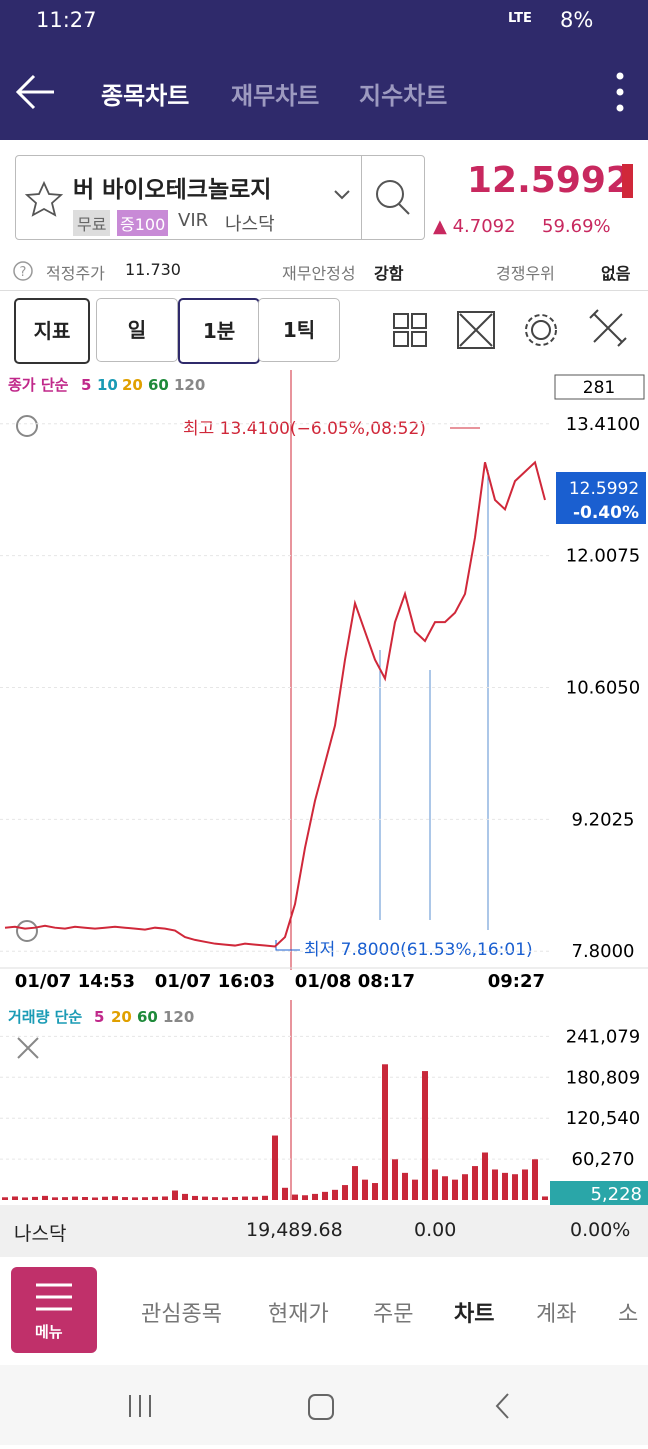  I want to click on y-tick-label: 9.2025, so click(603, 819).